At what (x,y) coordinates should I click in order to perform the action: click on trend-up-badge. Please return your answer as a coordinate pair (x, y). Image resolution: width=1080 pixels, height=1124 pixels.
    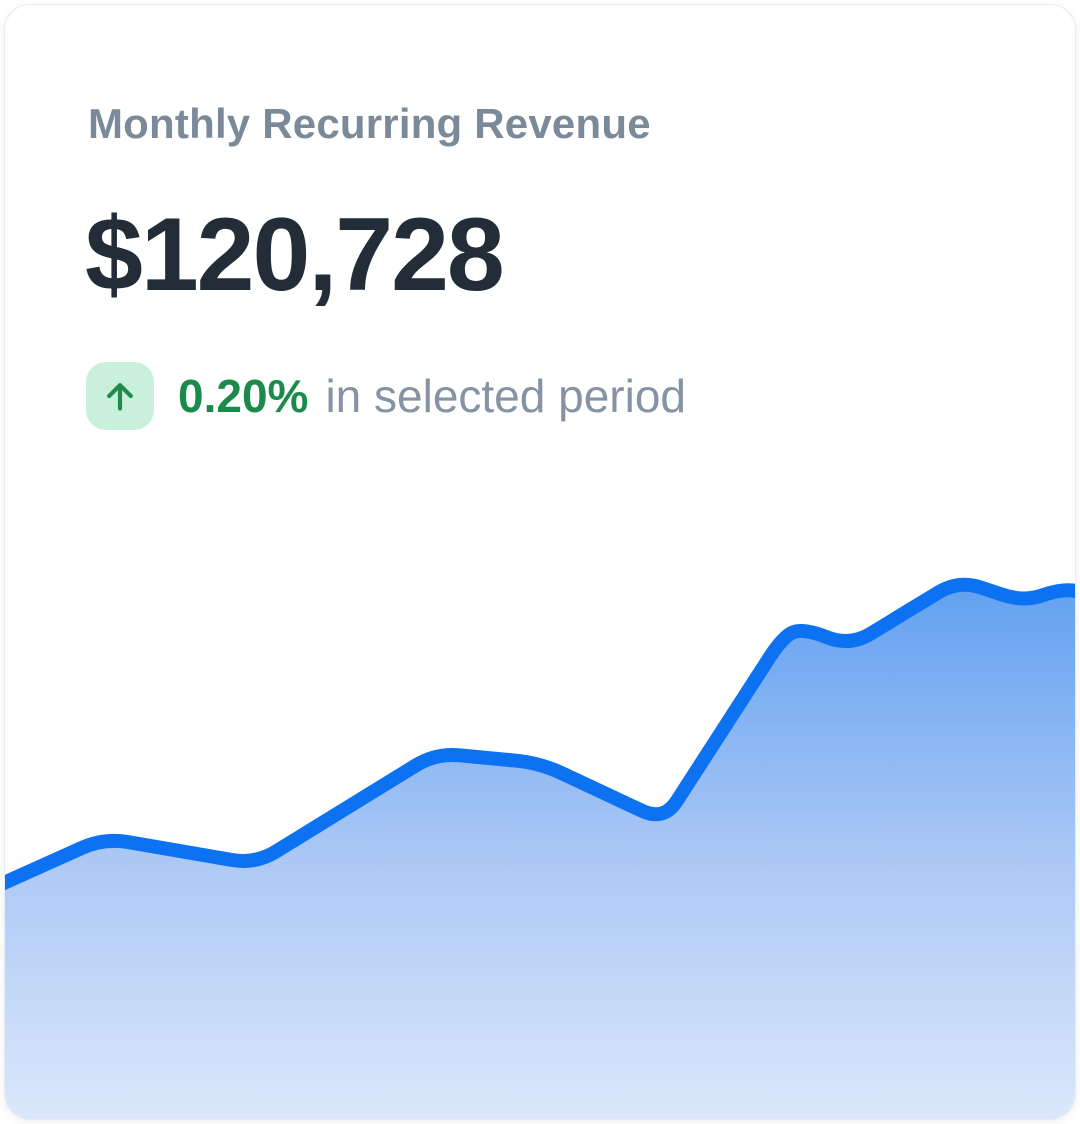
    Looking at the image, I should click on (120, 396).